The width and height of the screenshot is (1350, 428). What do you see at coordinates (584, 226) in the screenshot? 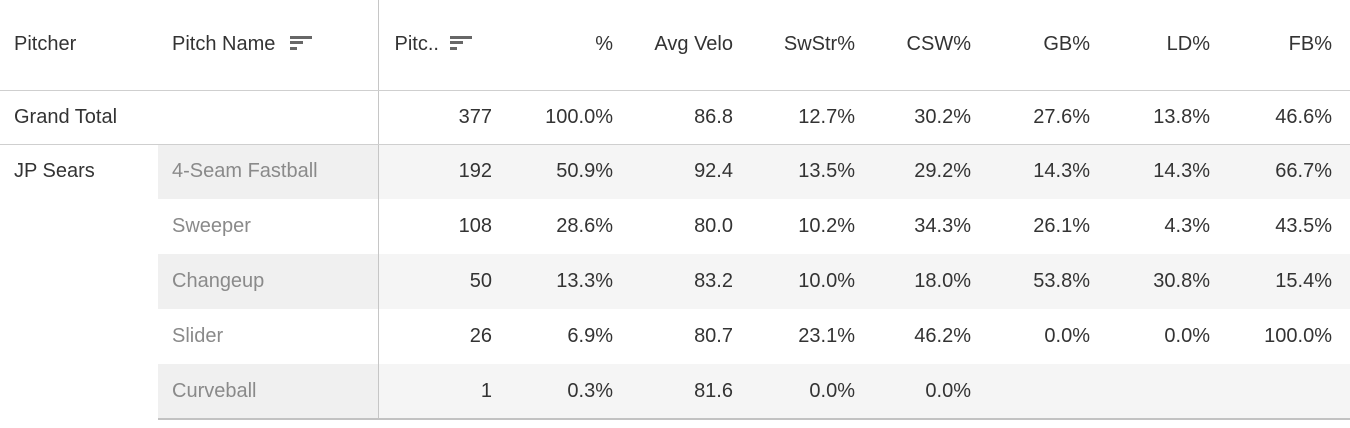
I see `cell: 28.6%` at bounding box center [584, 226].